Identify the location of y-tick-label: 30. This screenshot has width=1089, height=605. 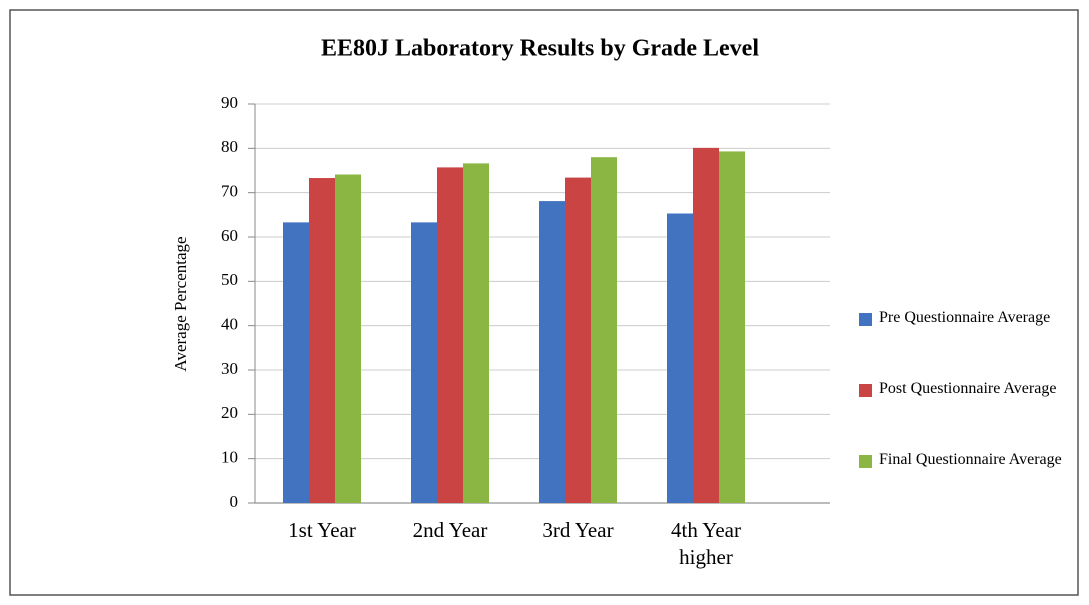
(229, 368).